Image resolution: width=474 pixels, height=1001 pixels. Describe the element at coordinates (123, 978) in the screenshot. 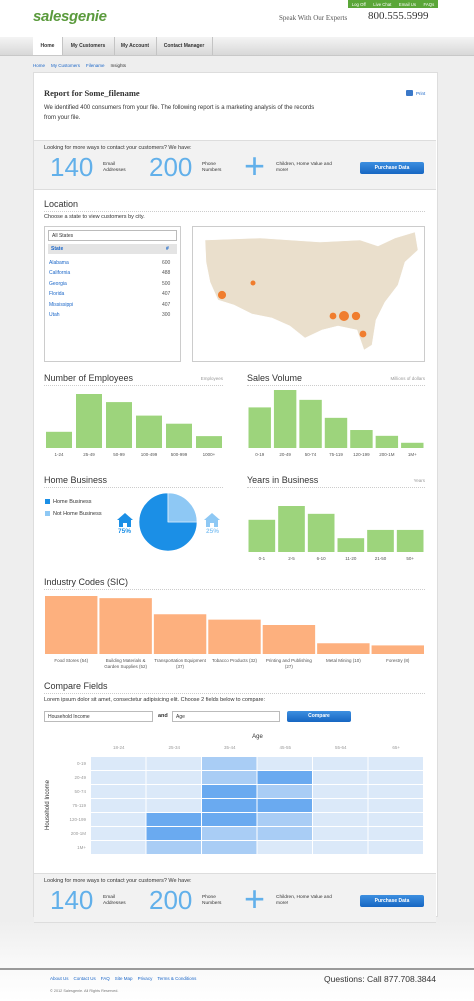

I see `footer-link: Site Map` at that location.